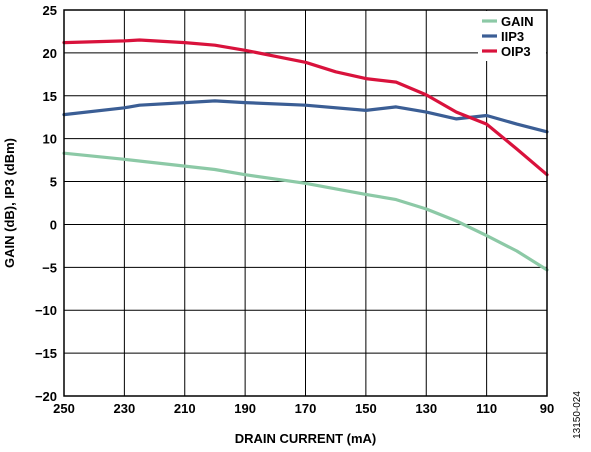 The image size is (591, 452). I want to click on y-tick-label: 20, so click(50, 53).